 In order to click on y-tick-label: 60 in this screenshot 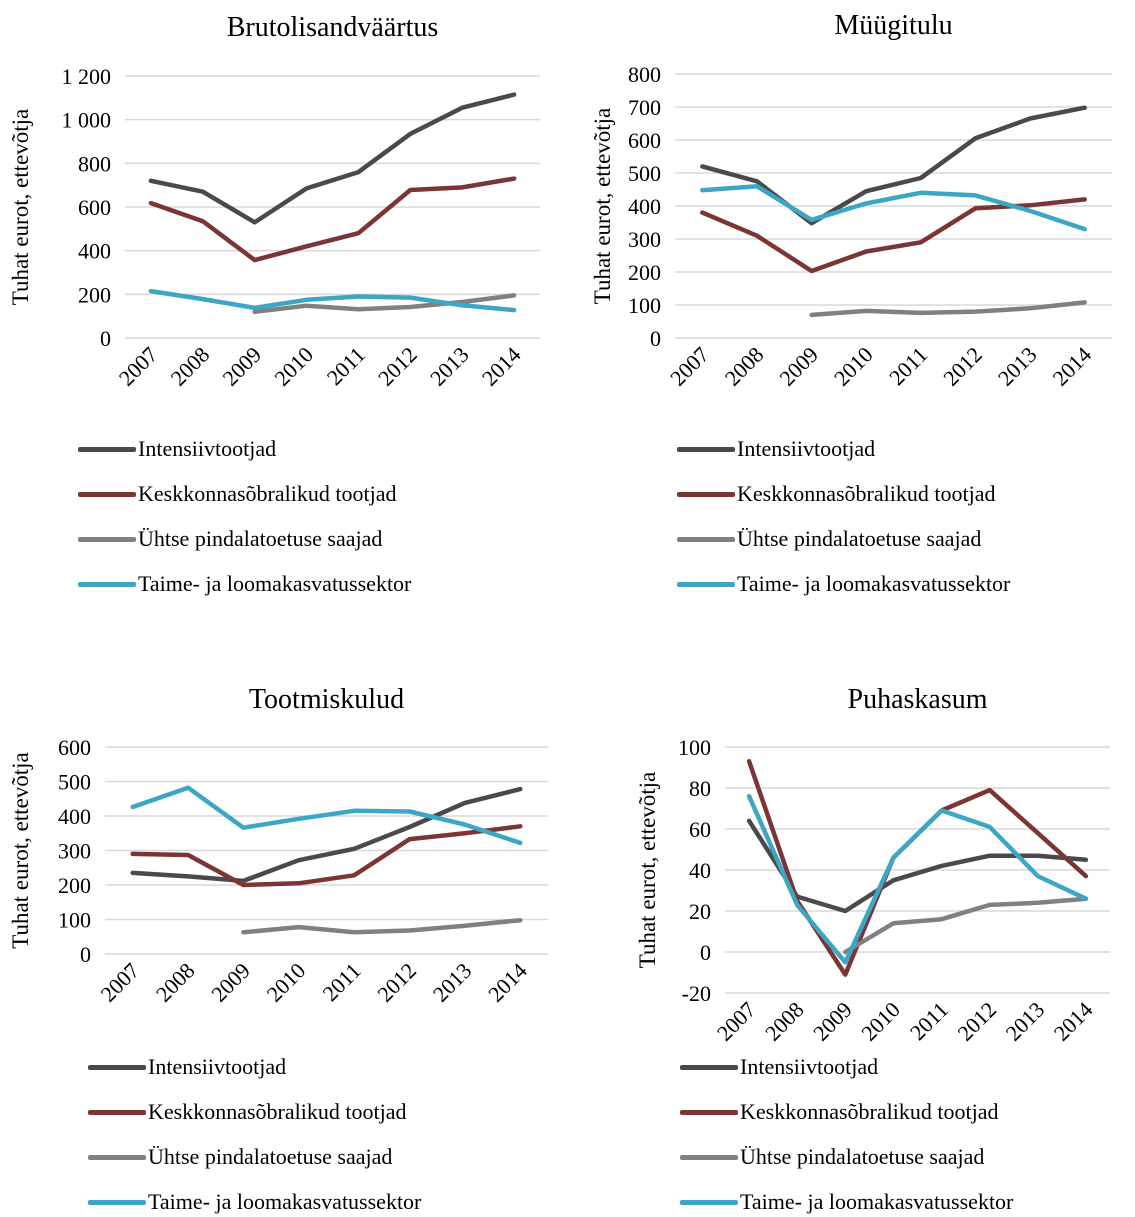, I will do `click(700, 829)`.